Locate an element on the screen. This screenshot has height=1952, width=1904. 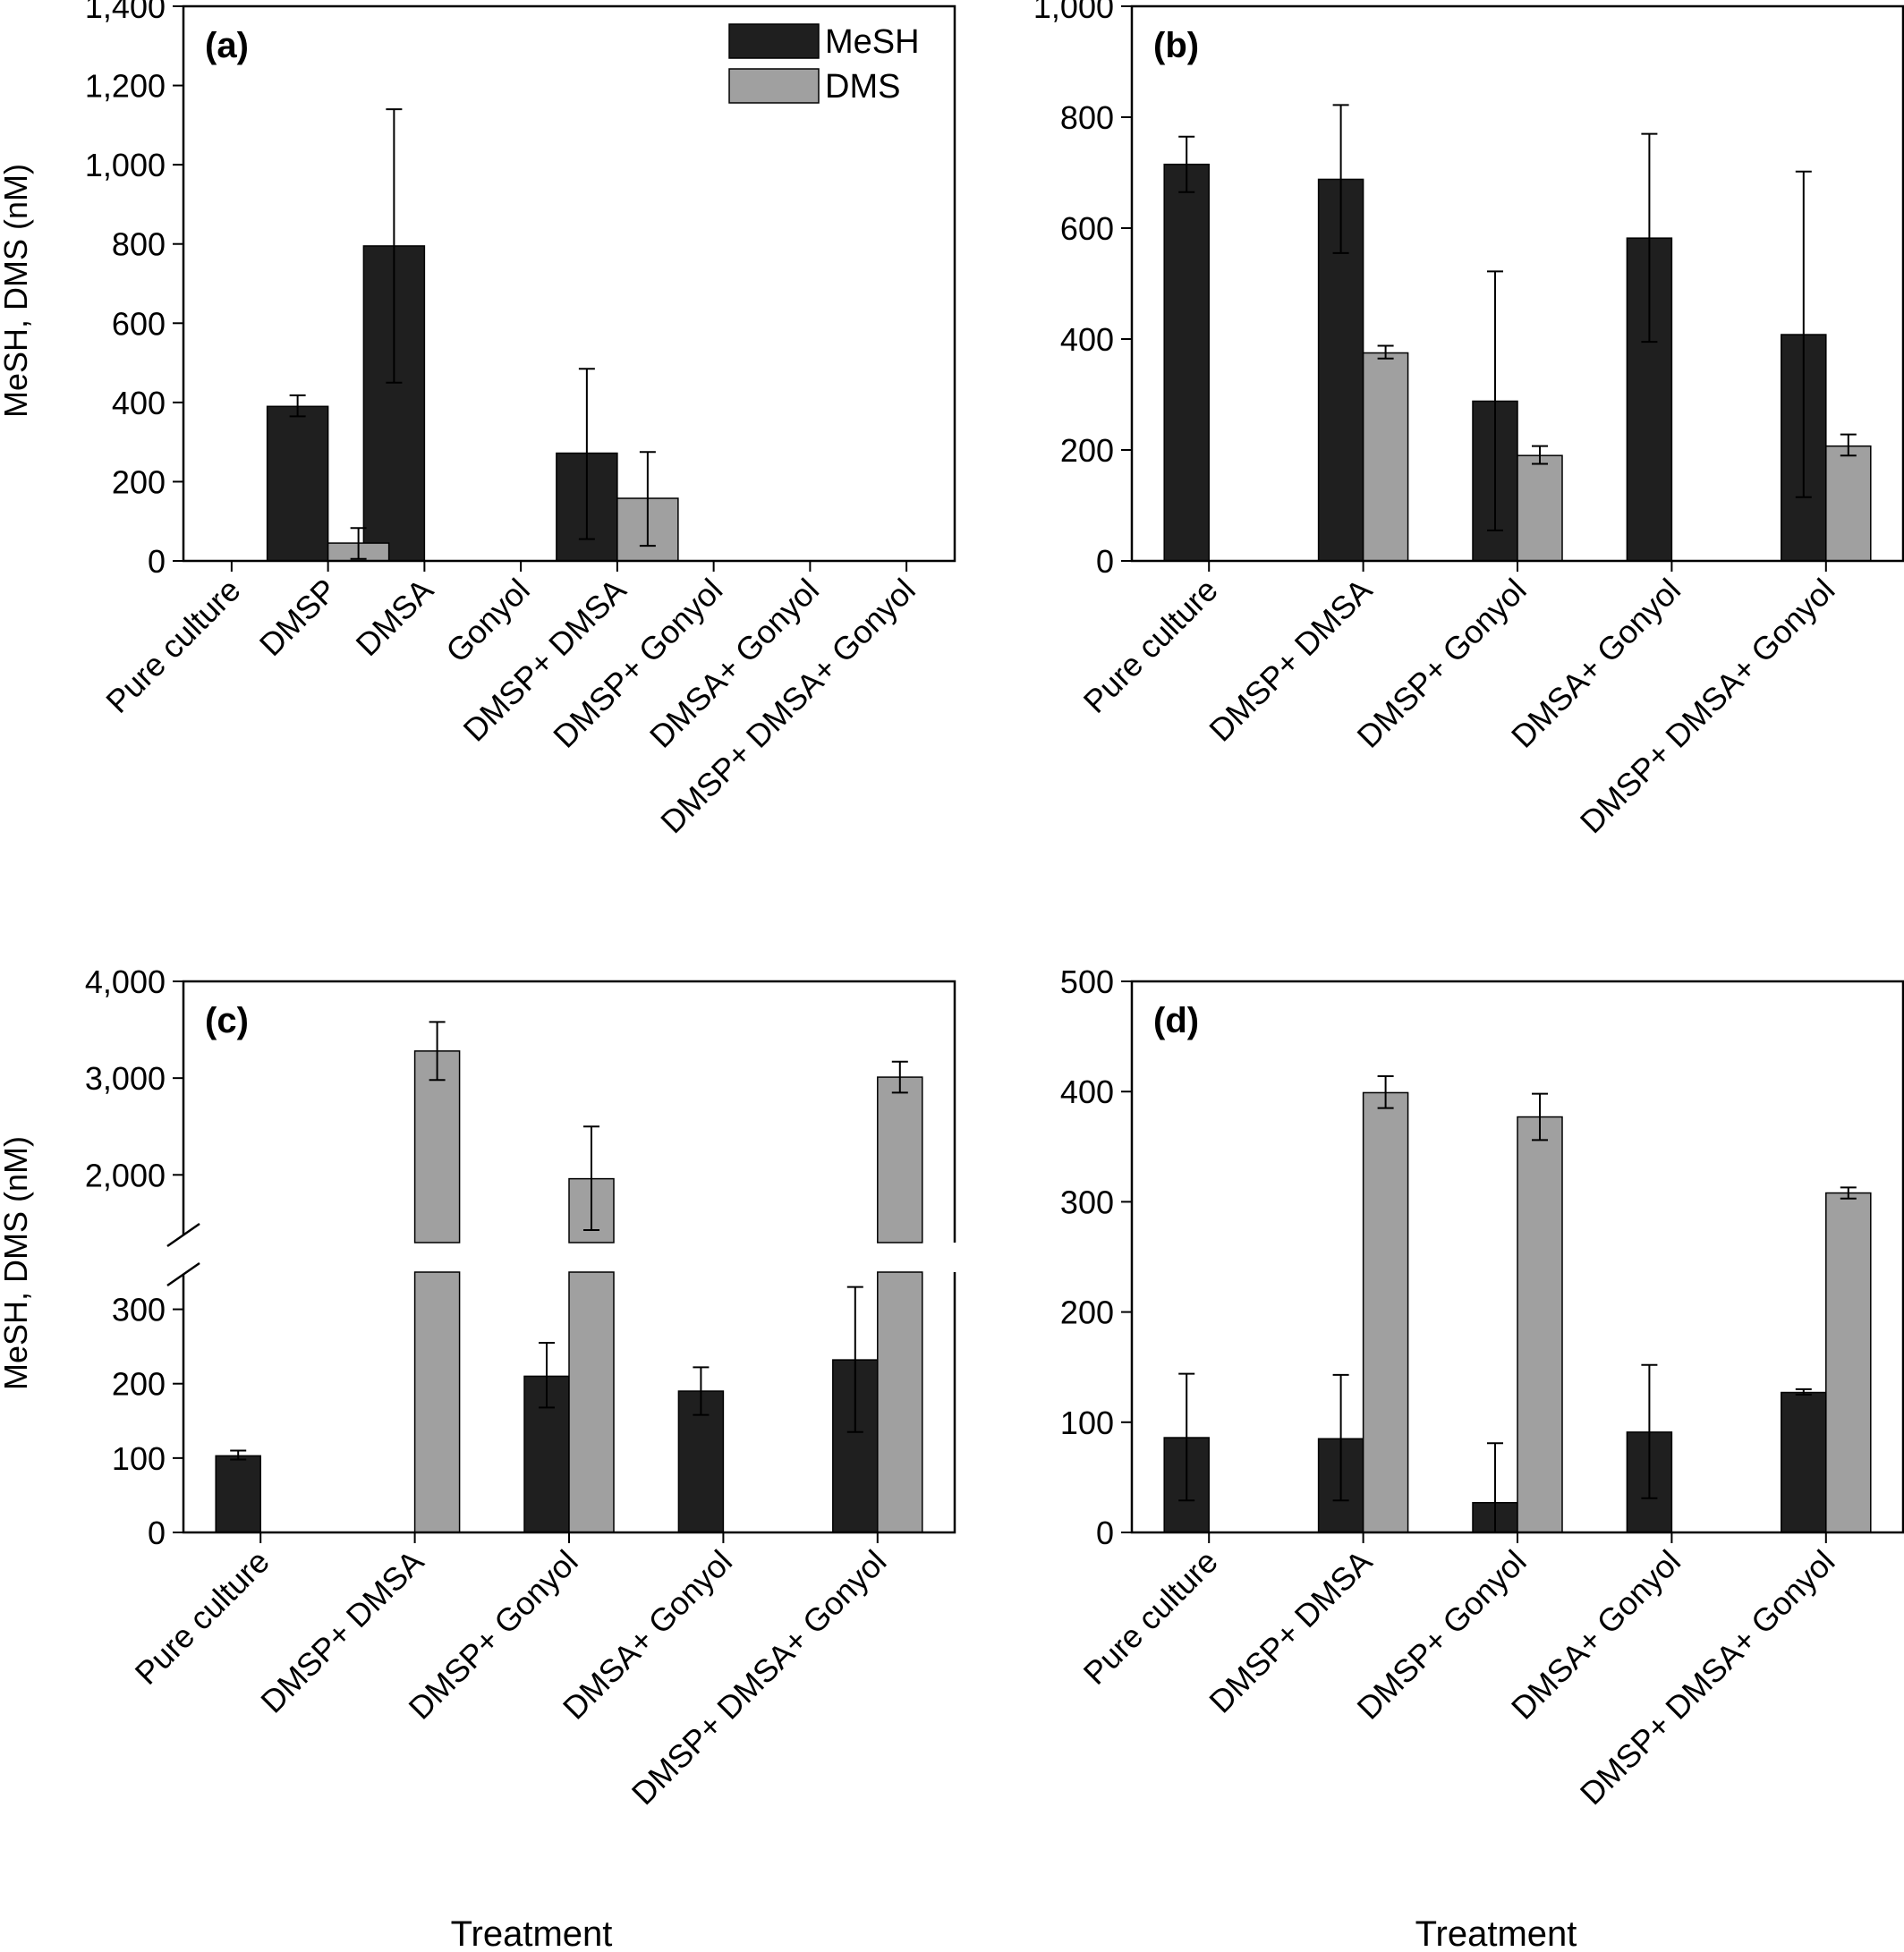
legend-label-dms: DMS is located at coordinates (862, 87).